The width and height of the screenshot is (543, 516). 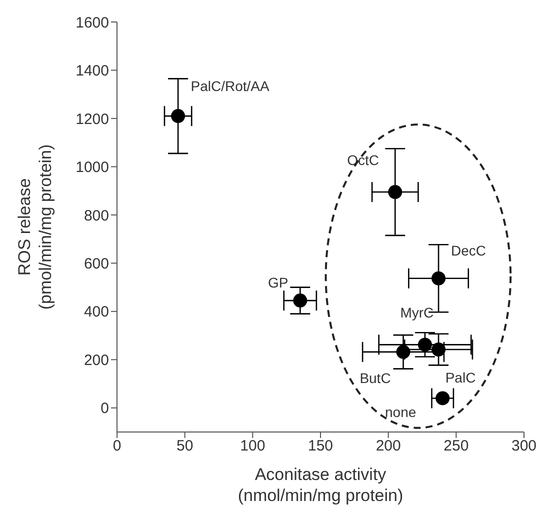 What do you see at coordinates (524, 446) in the screenshot?
I see `x-tick-label: 300` at bounding box center [524, 446].